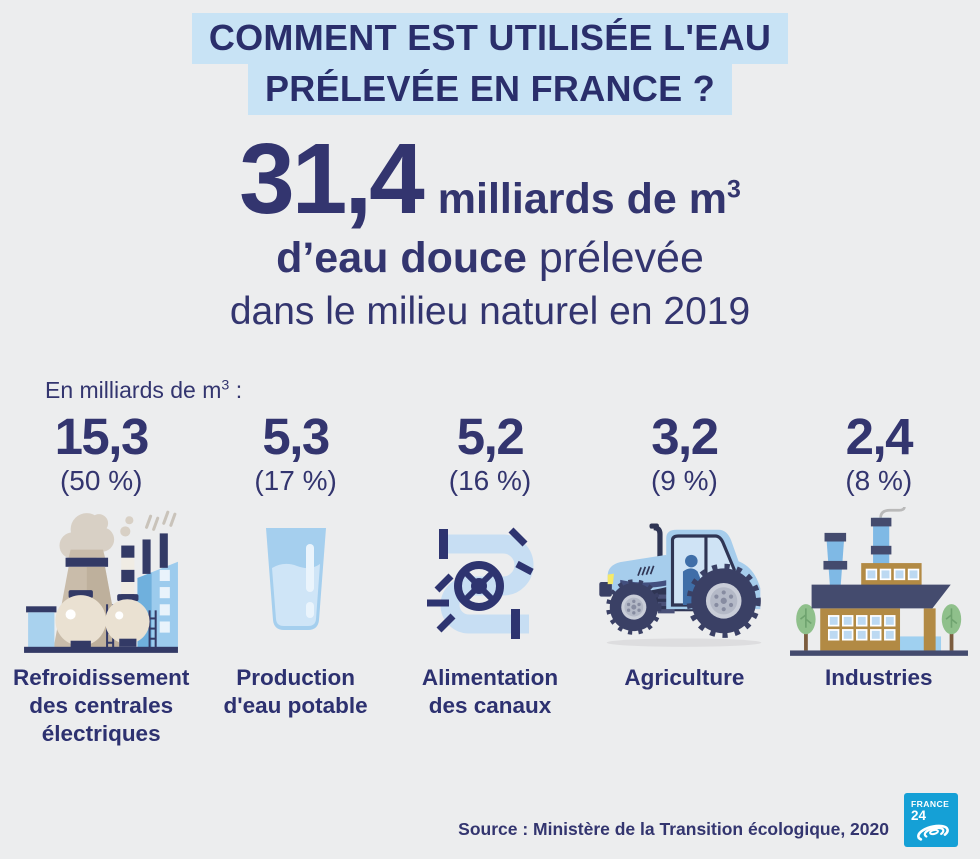 This screenshot has height=859, width=980. Describe the element at coordinates (951, 626) in the screenshot. I see `tree-right` at that location.